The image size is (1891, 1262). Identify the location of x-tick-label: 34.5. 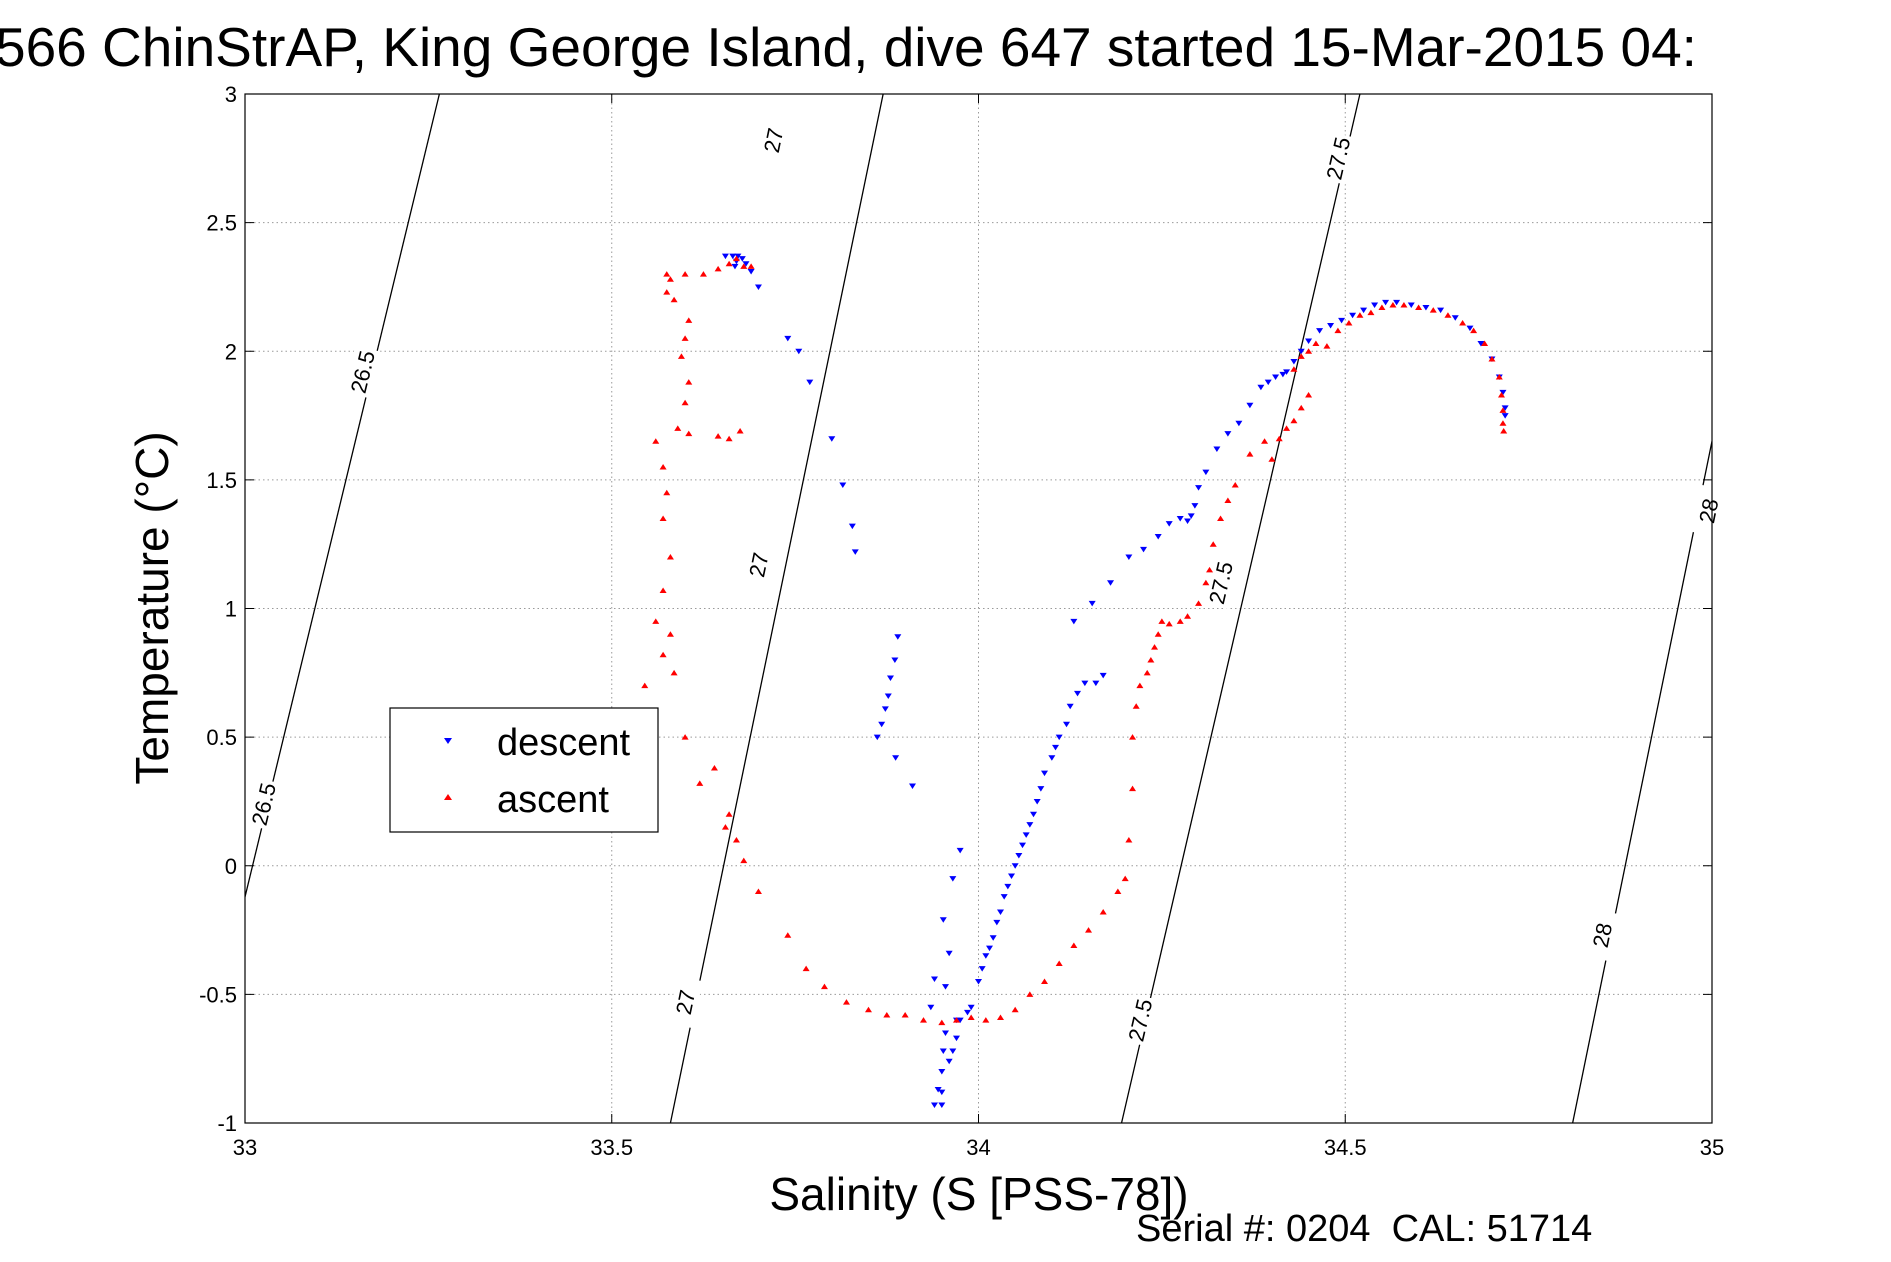
(1345, 1147).